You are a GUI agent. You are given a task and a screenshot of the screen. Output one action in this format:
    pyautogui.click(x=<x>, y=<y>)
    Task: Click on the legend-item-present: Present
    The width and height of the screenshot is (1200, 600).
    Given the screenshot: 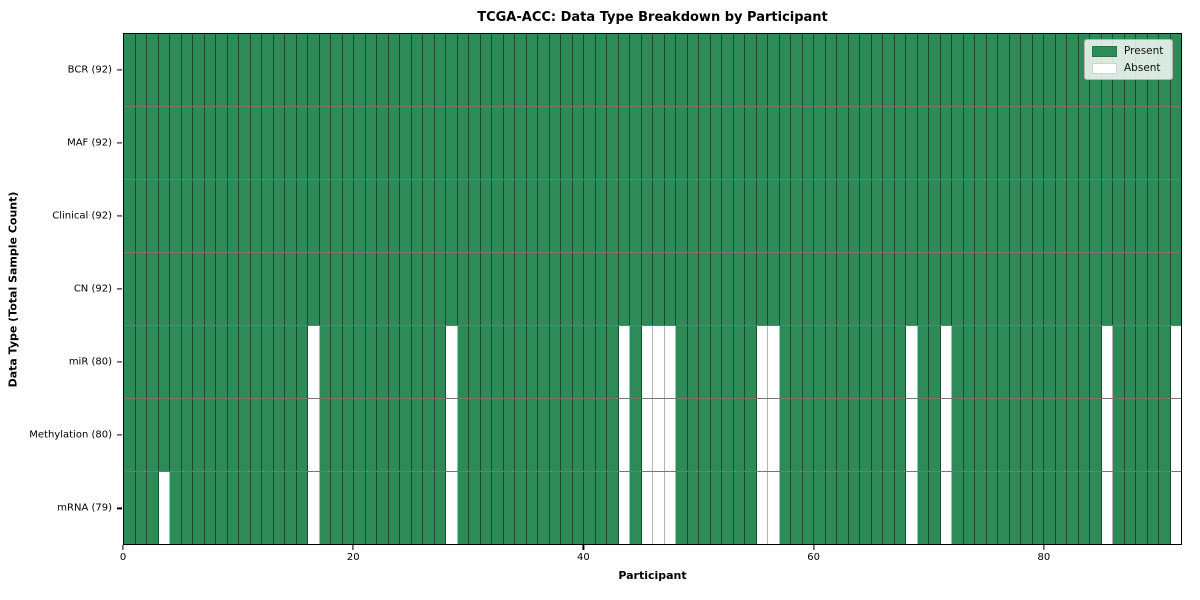 What is the action you would take?
    pyautogui.click(x=1127, y=51)
    